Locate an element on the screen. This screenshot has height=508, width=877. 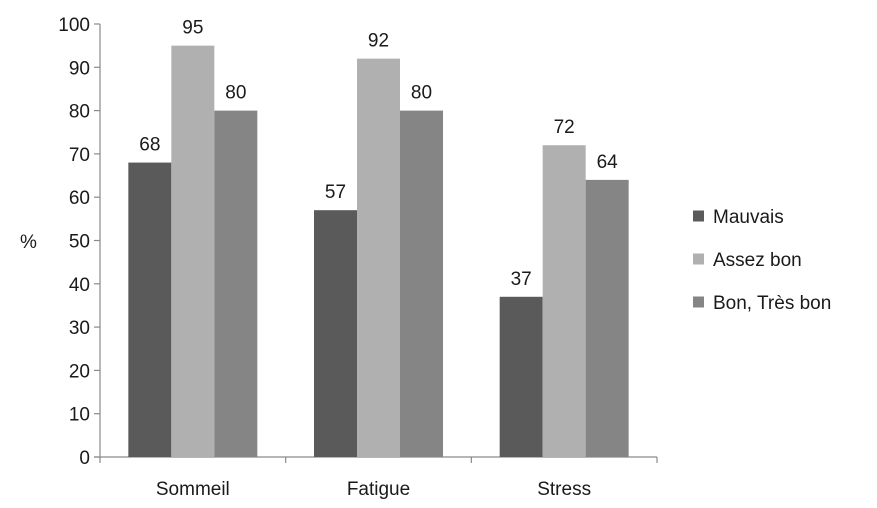
y-axis-title: % is located at coordinates (28, 242).